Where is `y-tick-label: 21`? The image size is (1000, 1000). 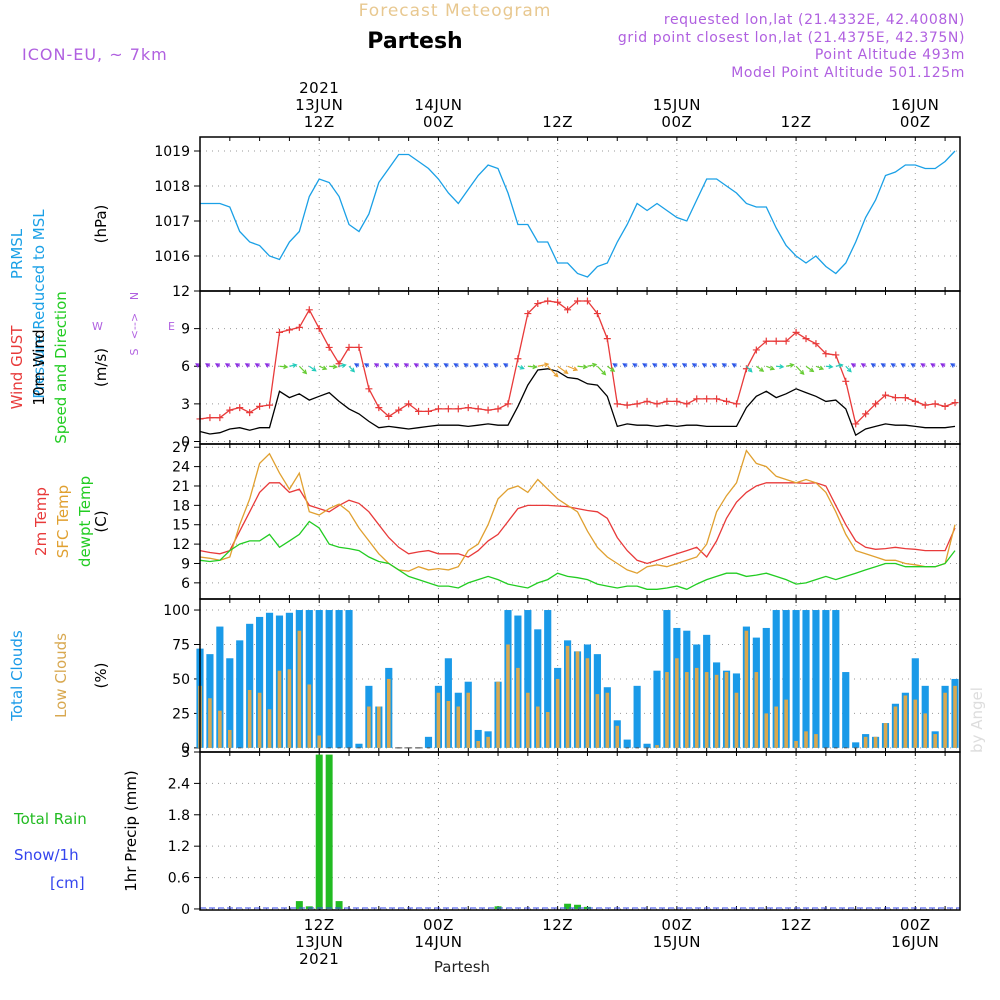 y-tick-label: 21 is located at coordinates (181, 487).